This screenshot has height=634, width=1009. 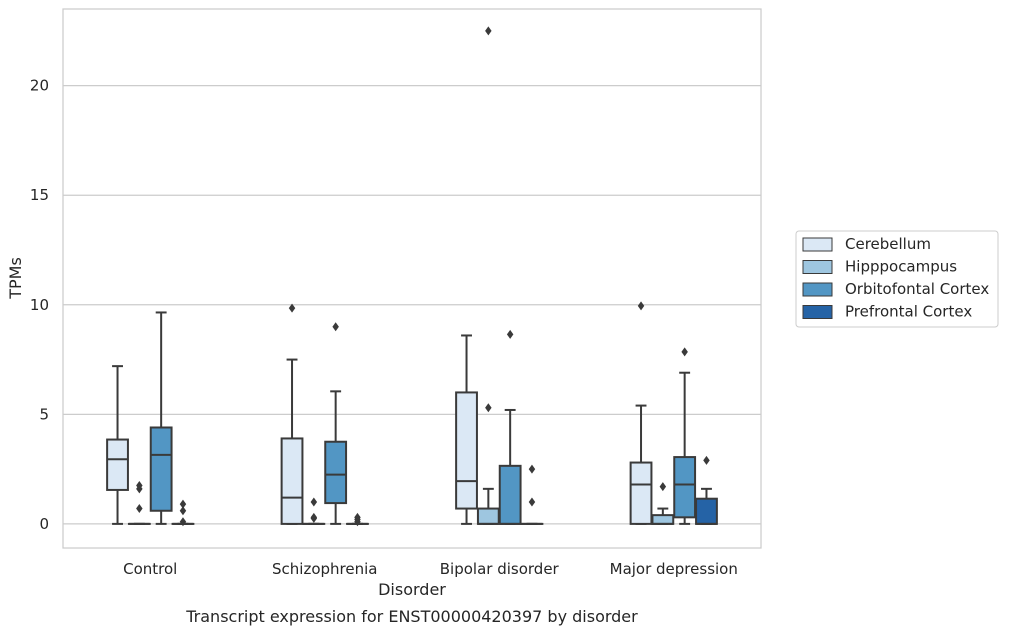 I want to click on x-axis-title: Disorder, so click(x=412, y=589).